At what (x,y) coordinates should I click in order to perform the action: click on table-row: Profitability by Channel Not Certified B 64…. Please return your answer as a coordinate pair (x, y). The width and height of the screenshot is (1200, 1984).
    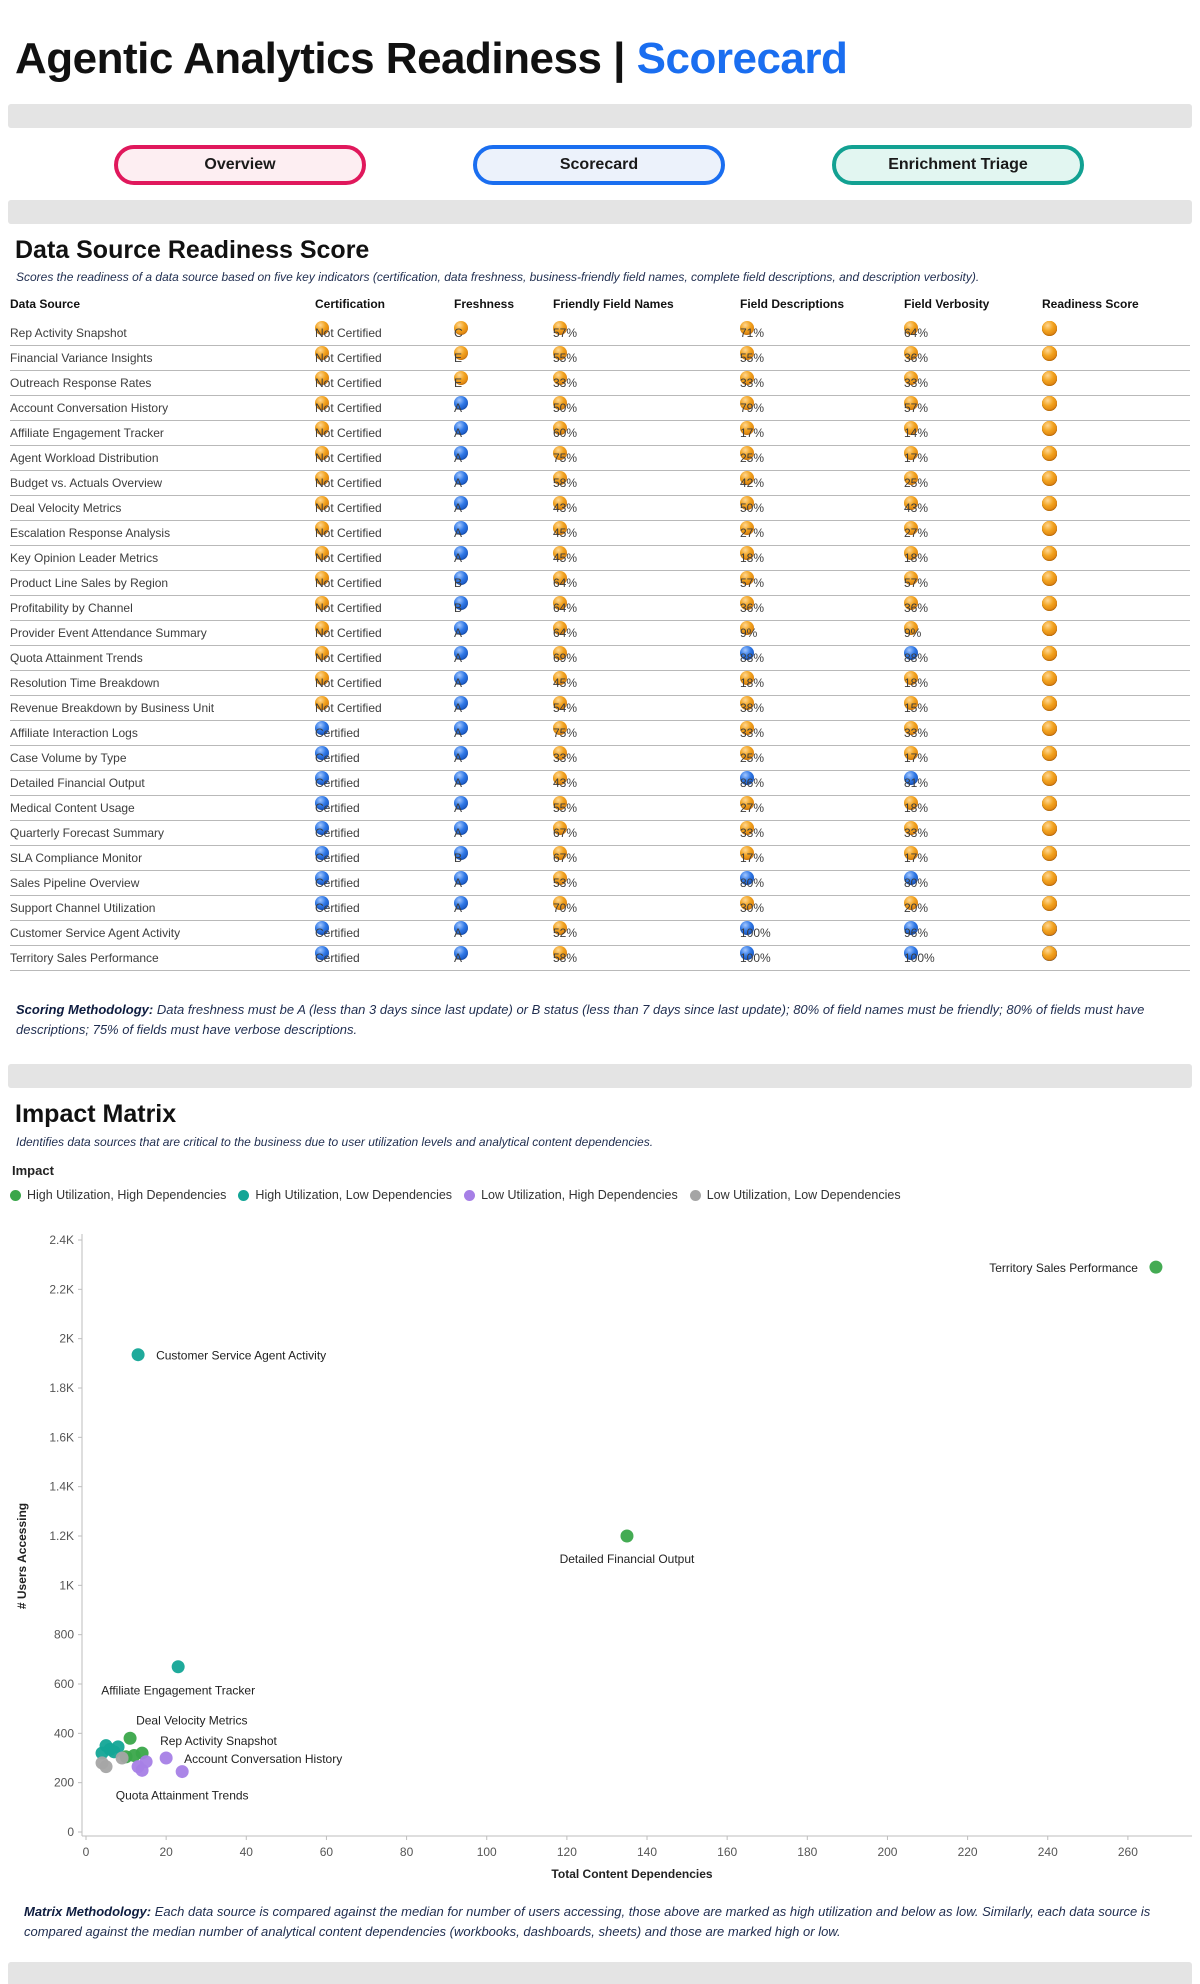
    Looking at the image, I should click on (600, 608).